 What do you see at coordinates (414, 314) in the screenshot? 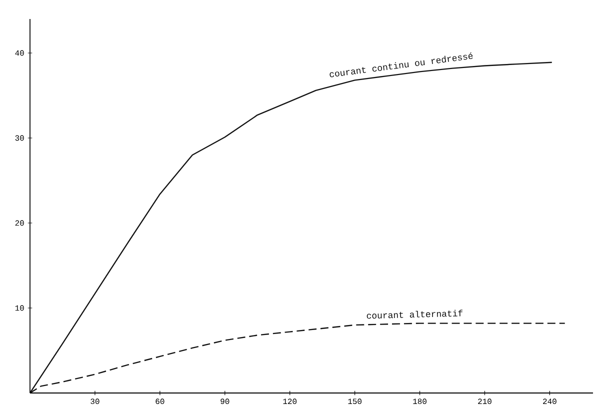
I see `series-label: courant alternatif` at bounding box center [414, 314].